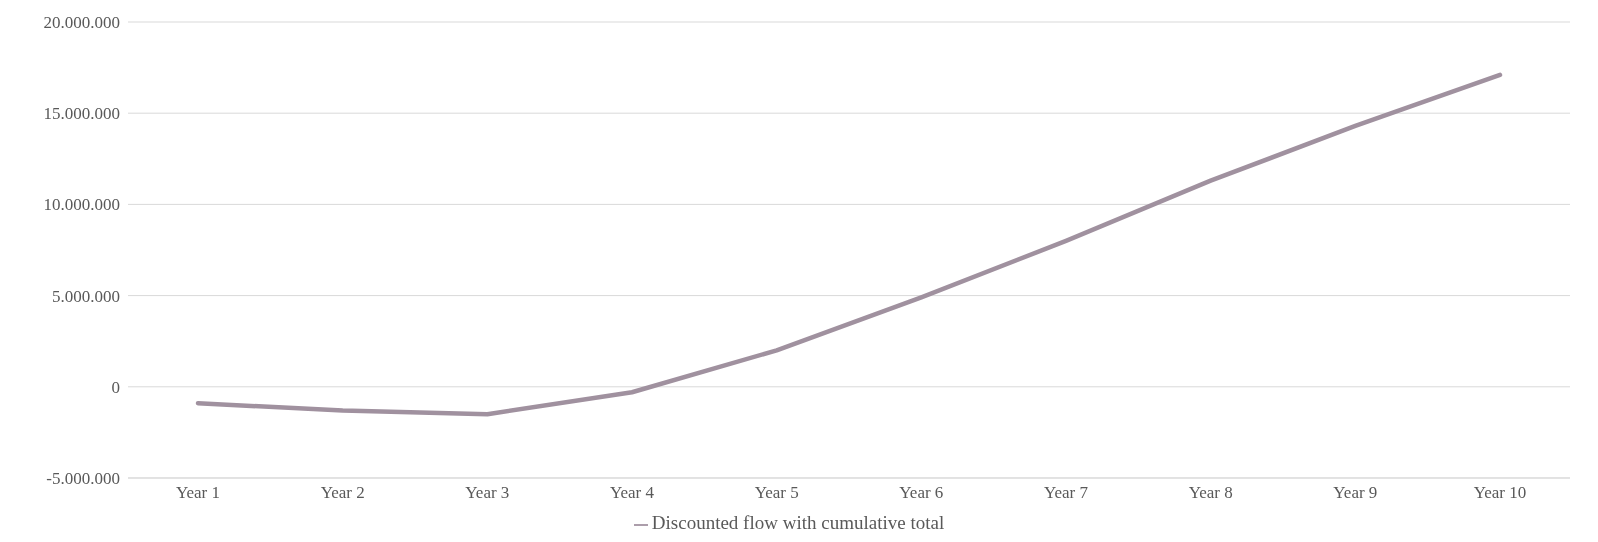  What do you see at coordinates (342, 493) in the screenshot?
I see `x-tick-label: Year 2` at bounding box center [342, 493].